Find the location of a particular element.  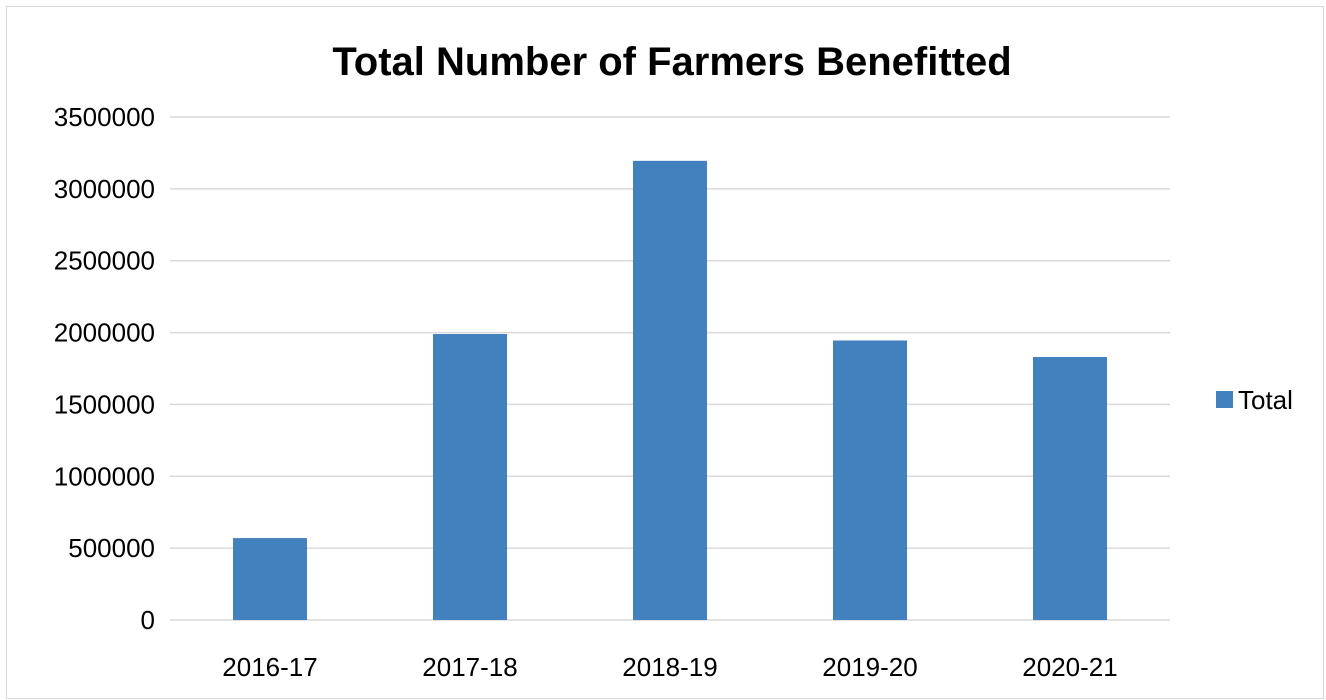

legend: Total is located at coordinates (1254, 400).